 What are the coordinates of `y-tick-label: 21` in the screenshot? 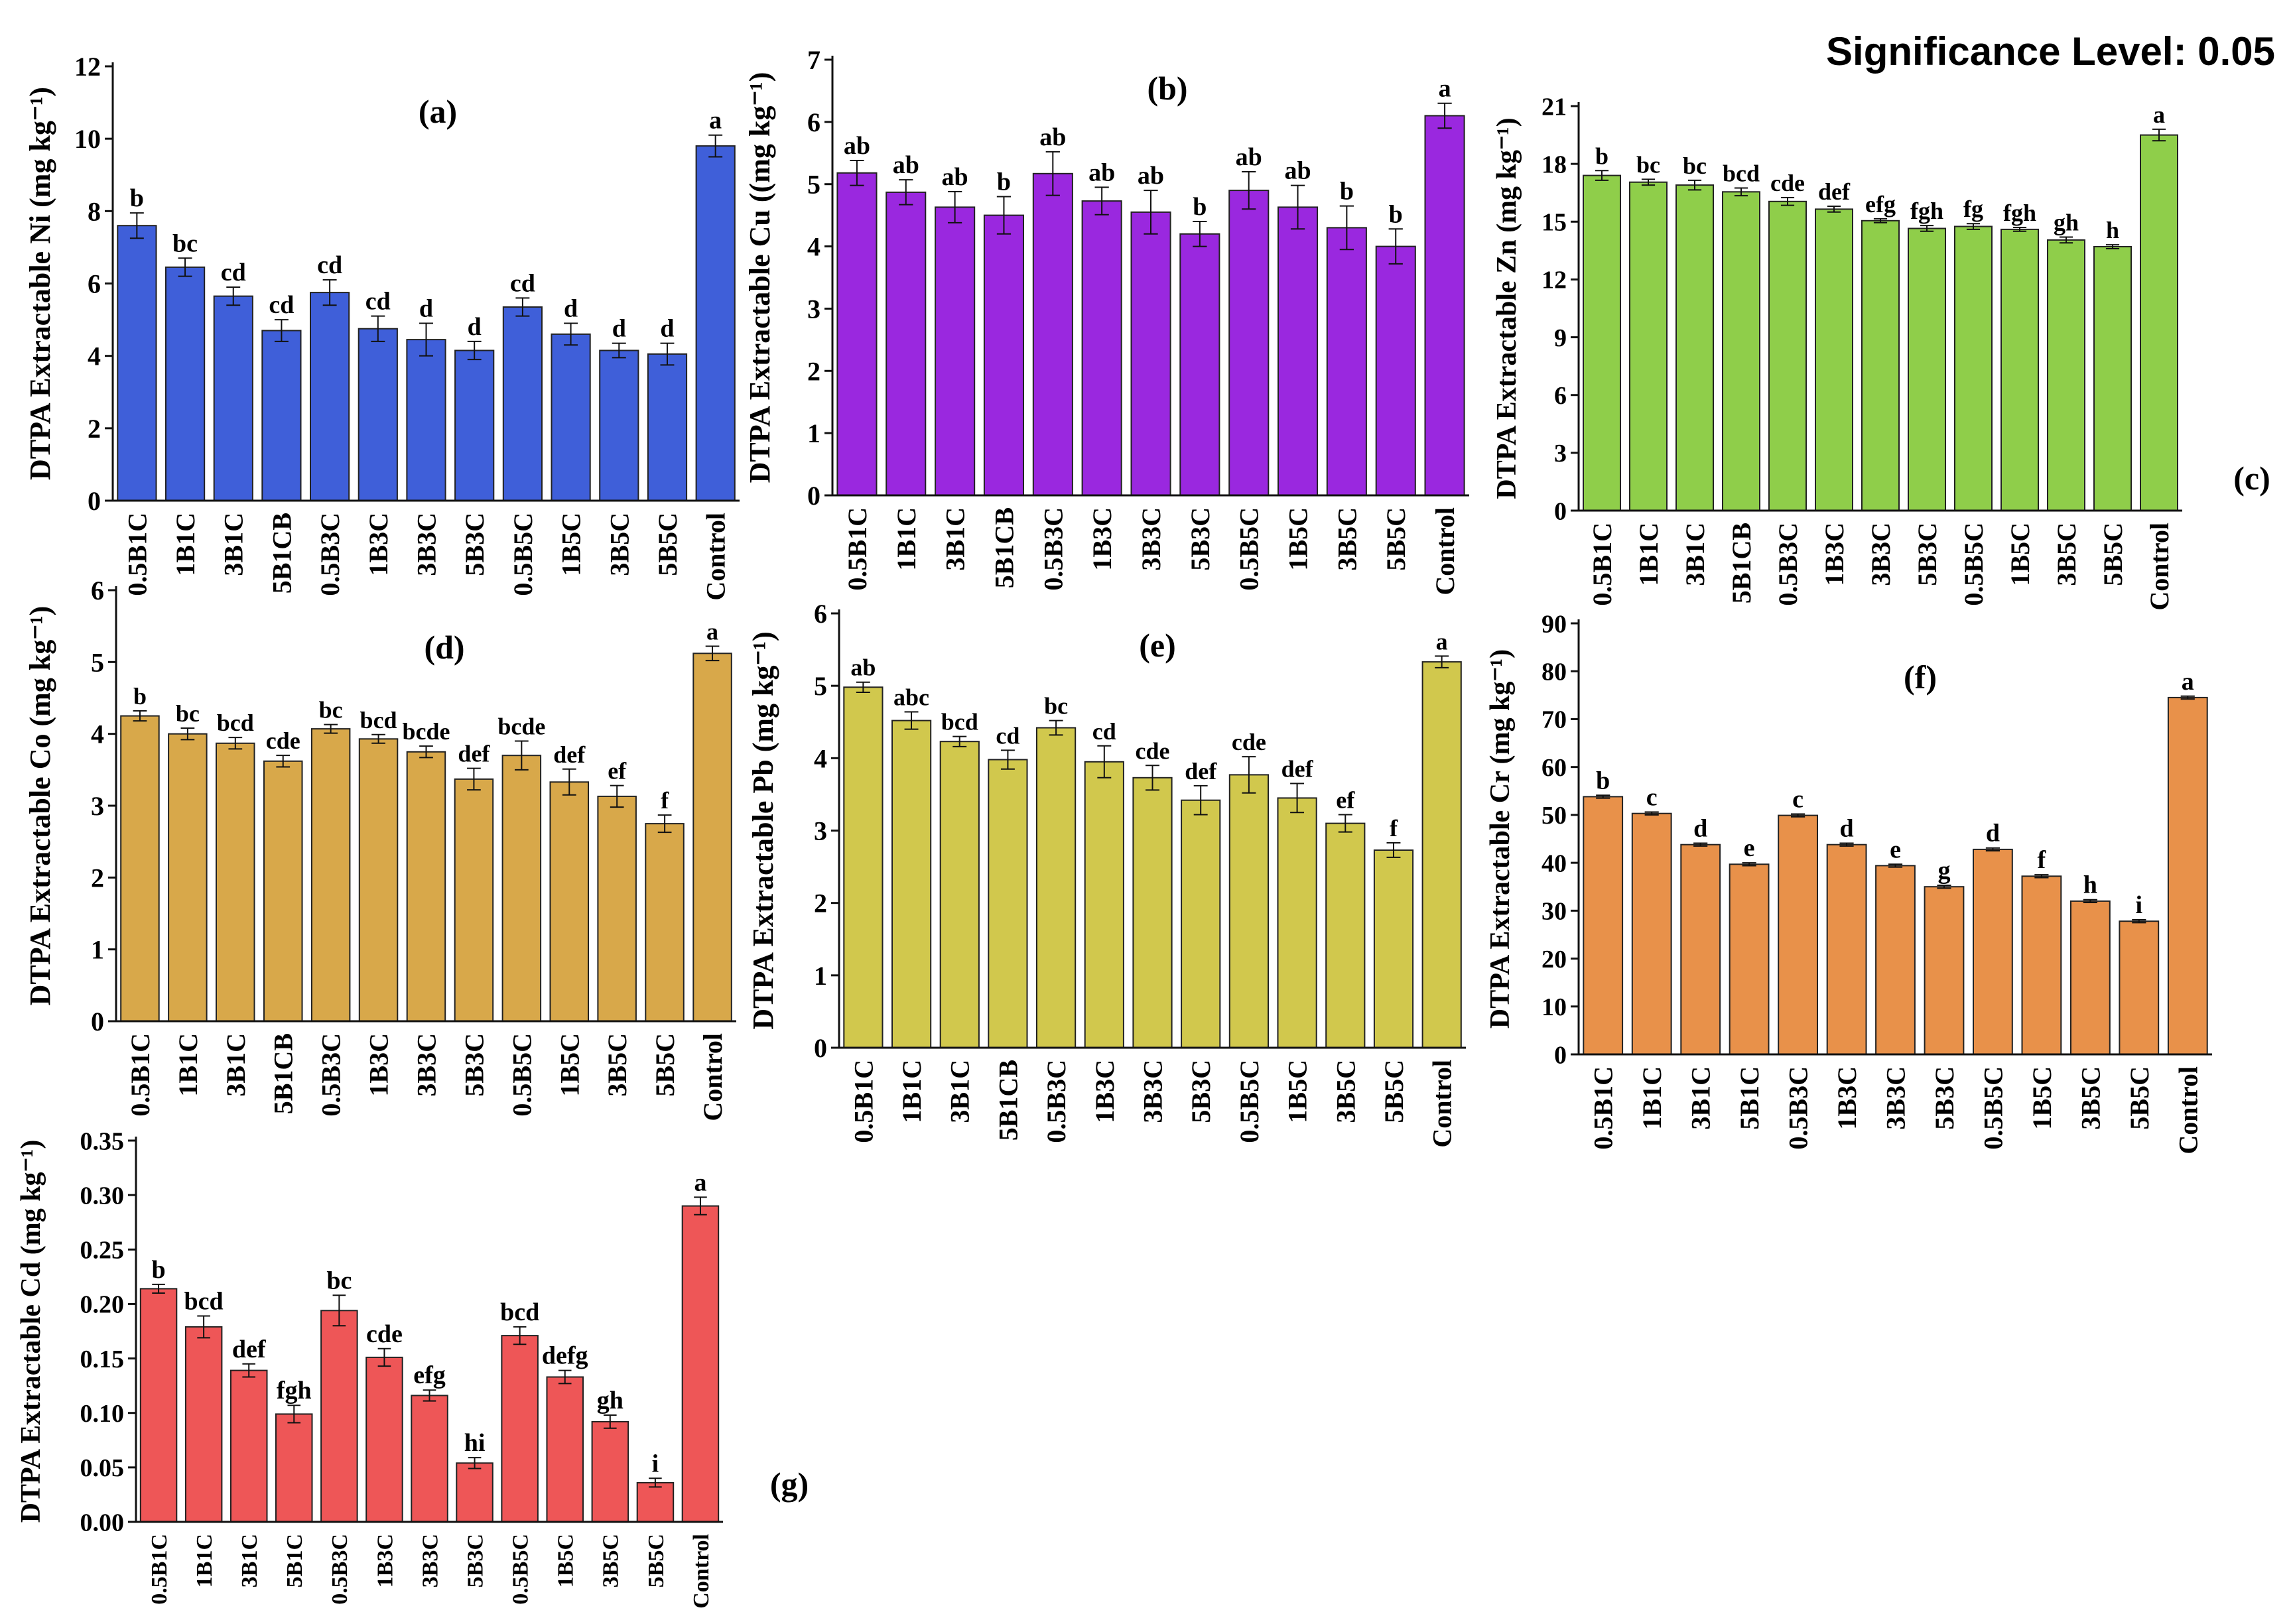 It's located at (1554, 107).